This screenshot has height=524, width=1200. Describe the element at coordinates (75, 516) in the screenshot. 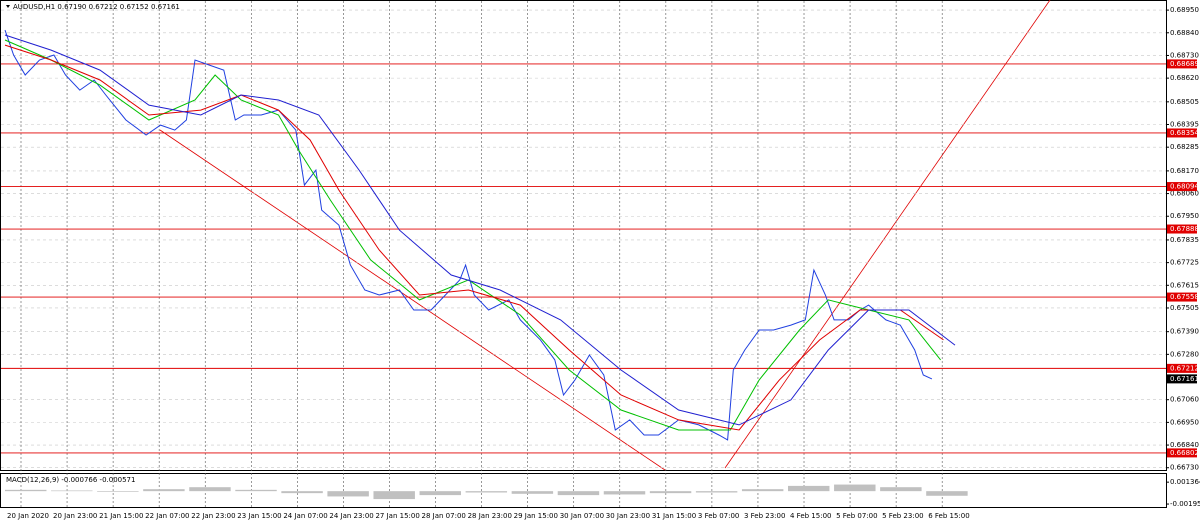

I see `x-tick-label: 20 Jan 23:00` at that location.